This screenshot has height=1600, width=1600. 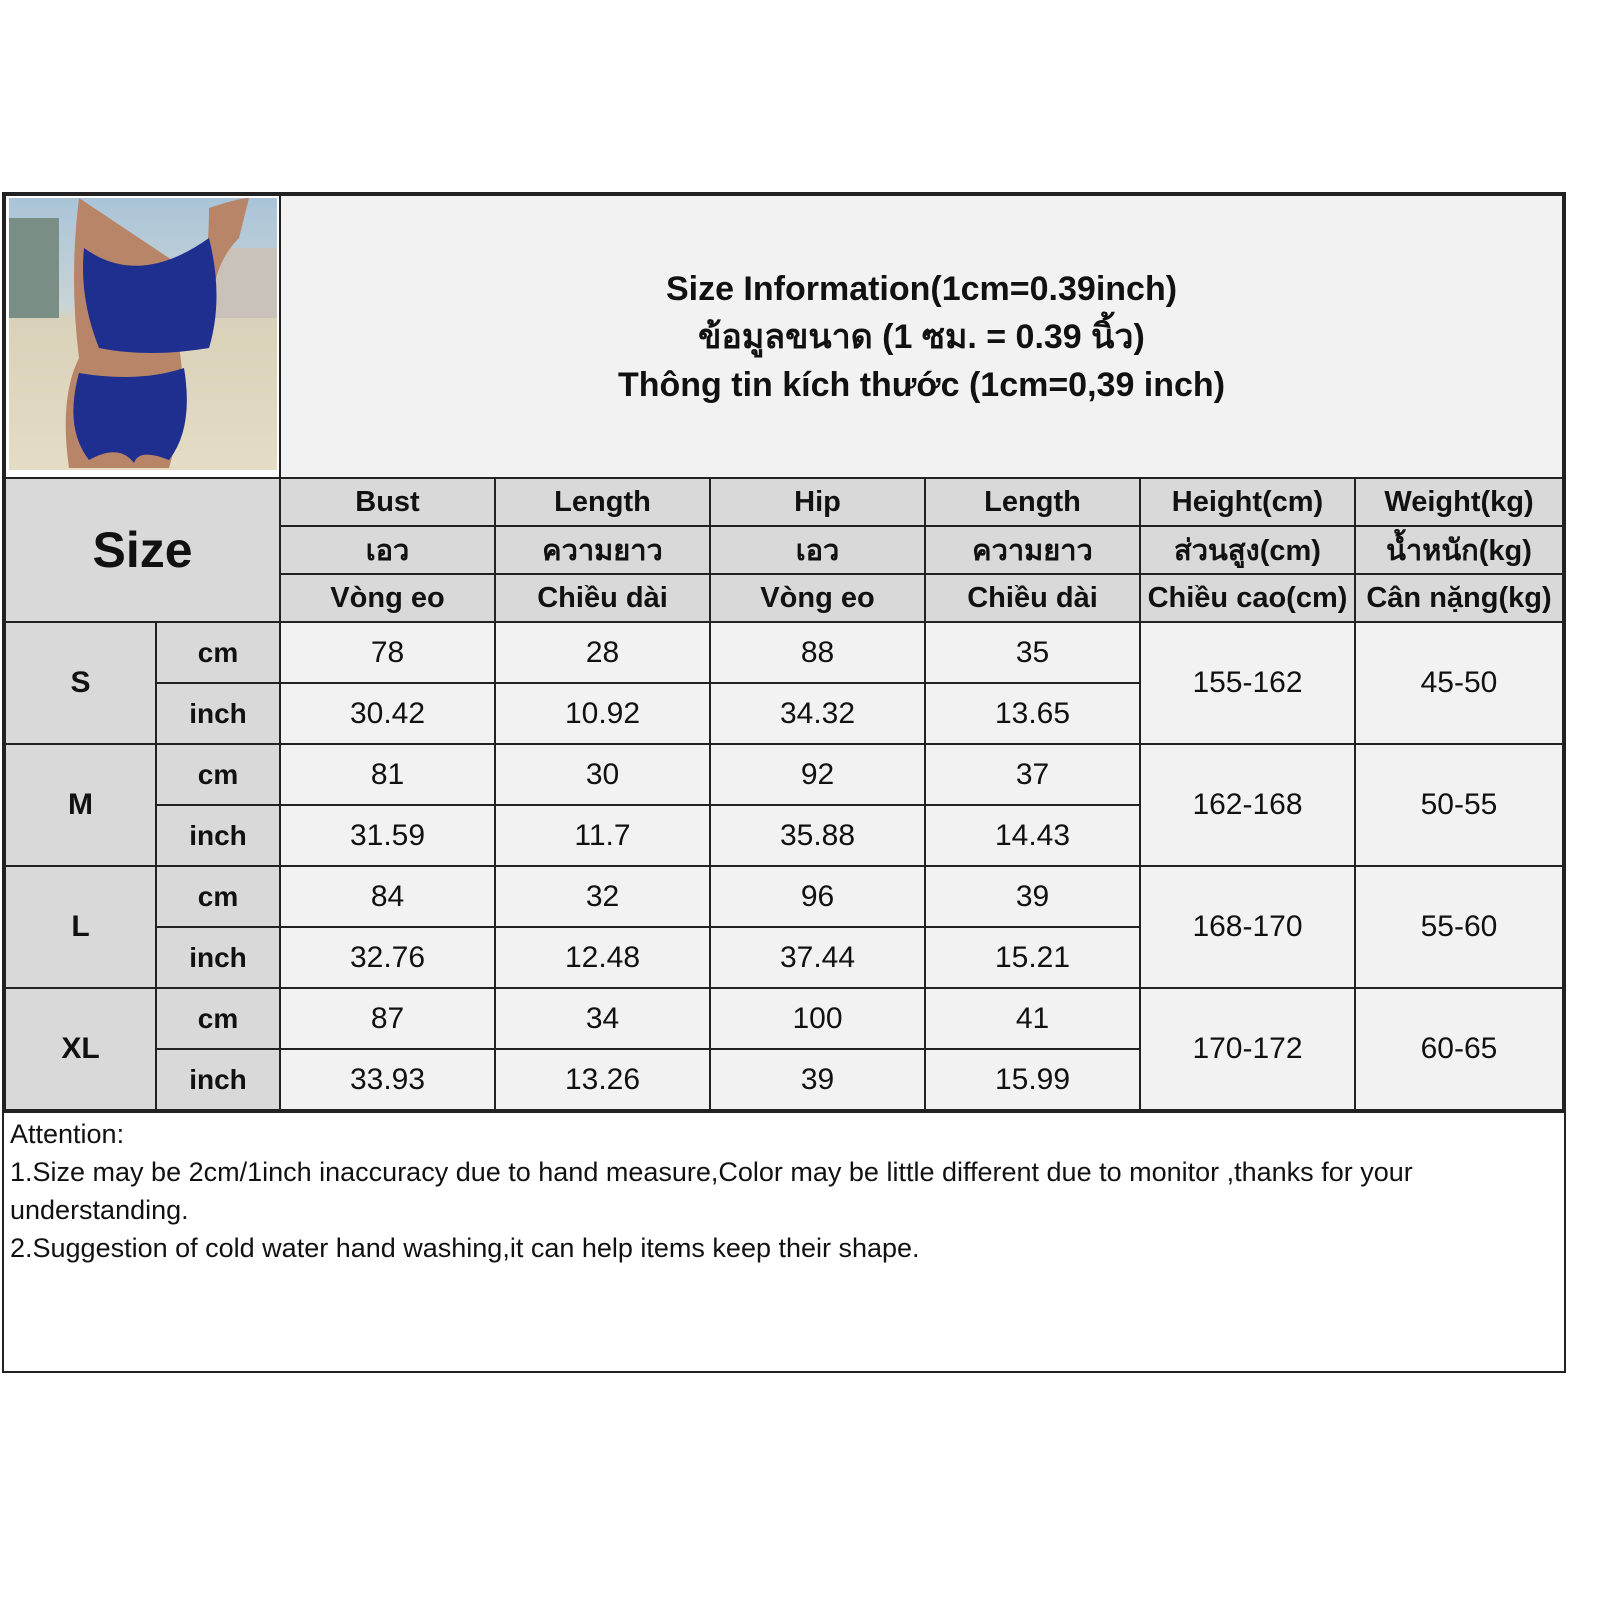 I want to click on height-cell: 168-170, so click(x=1247, y=927).